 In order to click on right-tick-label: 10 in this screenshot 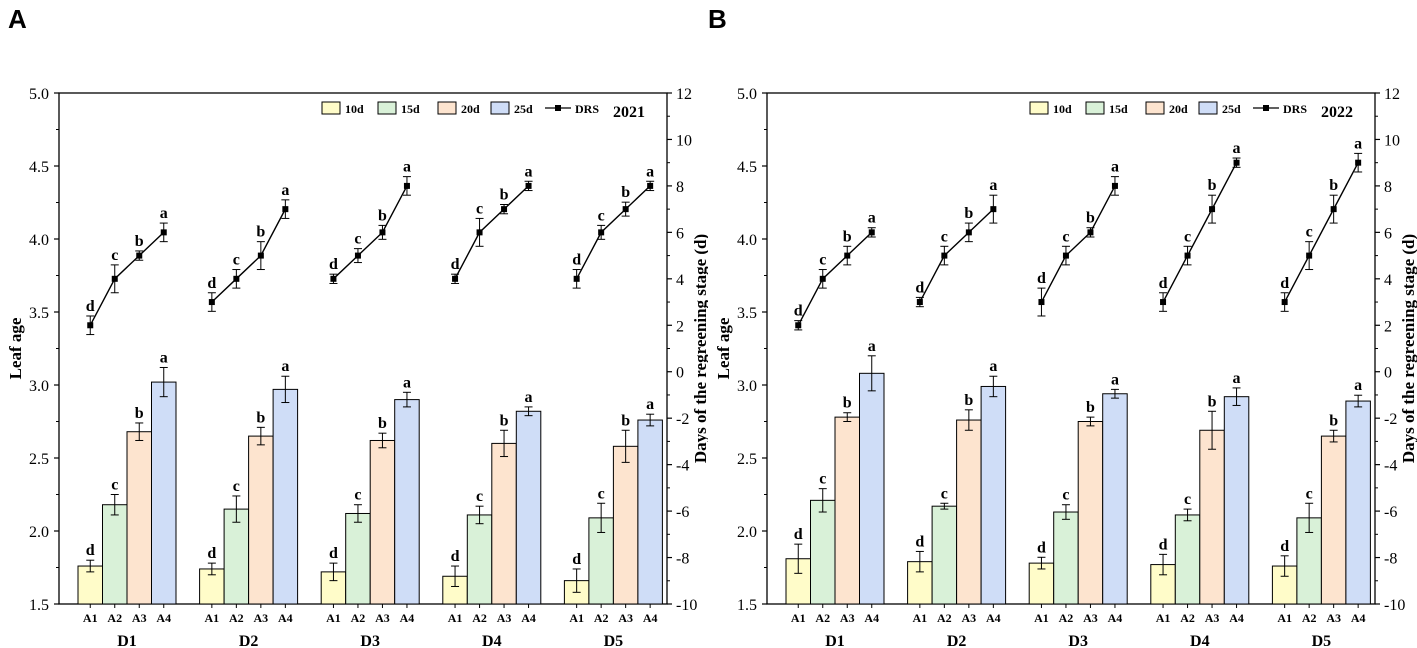, I will do `click(684, 140)`.